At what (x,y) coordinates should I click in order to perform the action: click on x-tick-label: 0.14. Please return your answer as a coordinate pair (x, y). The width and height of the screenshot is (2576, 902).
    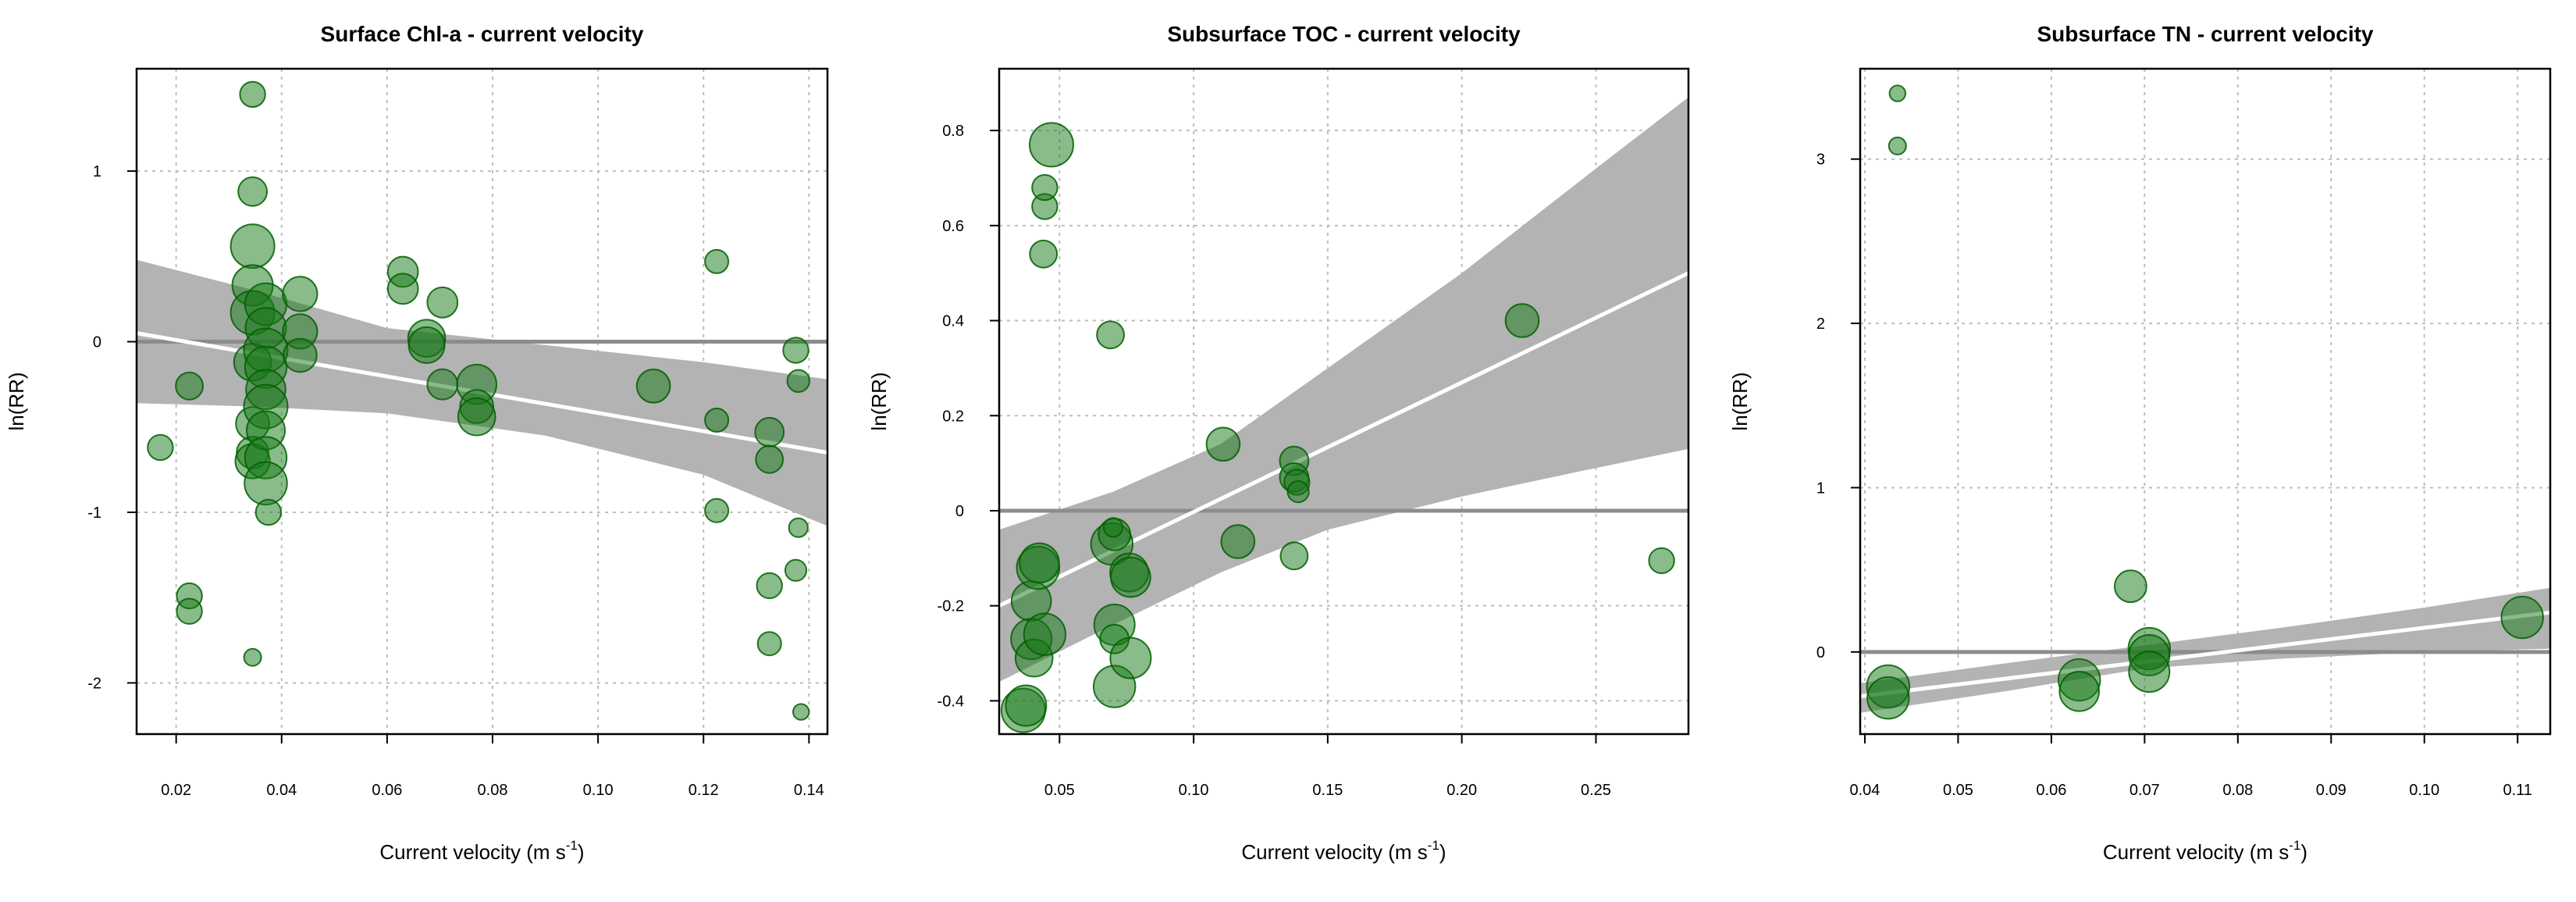
    Looking at the image, I should click on (809, 790).